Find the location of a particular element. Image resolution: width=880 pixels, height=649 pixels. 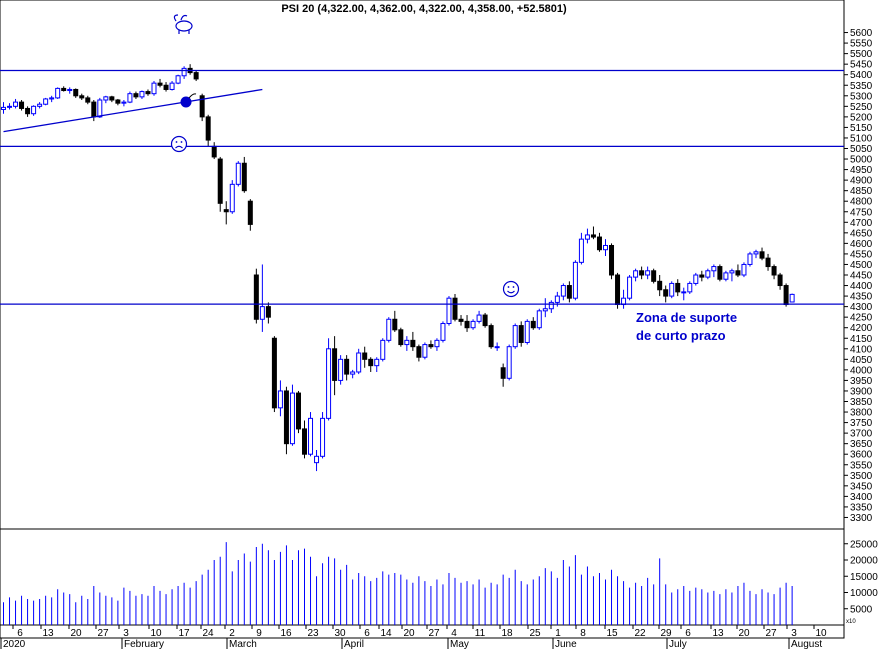

price-tick-label: 4050 is located at coordinates (861, 360).